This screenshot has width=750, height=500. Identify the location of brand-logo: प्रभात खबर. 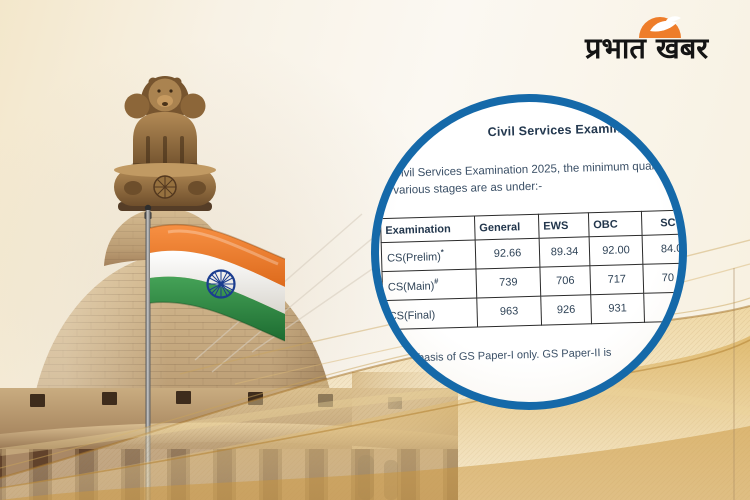
(665, 40).